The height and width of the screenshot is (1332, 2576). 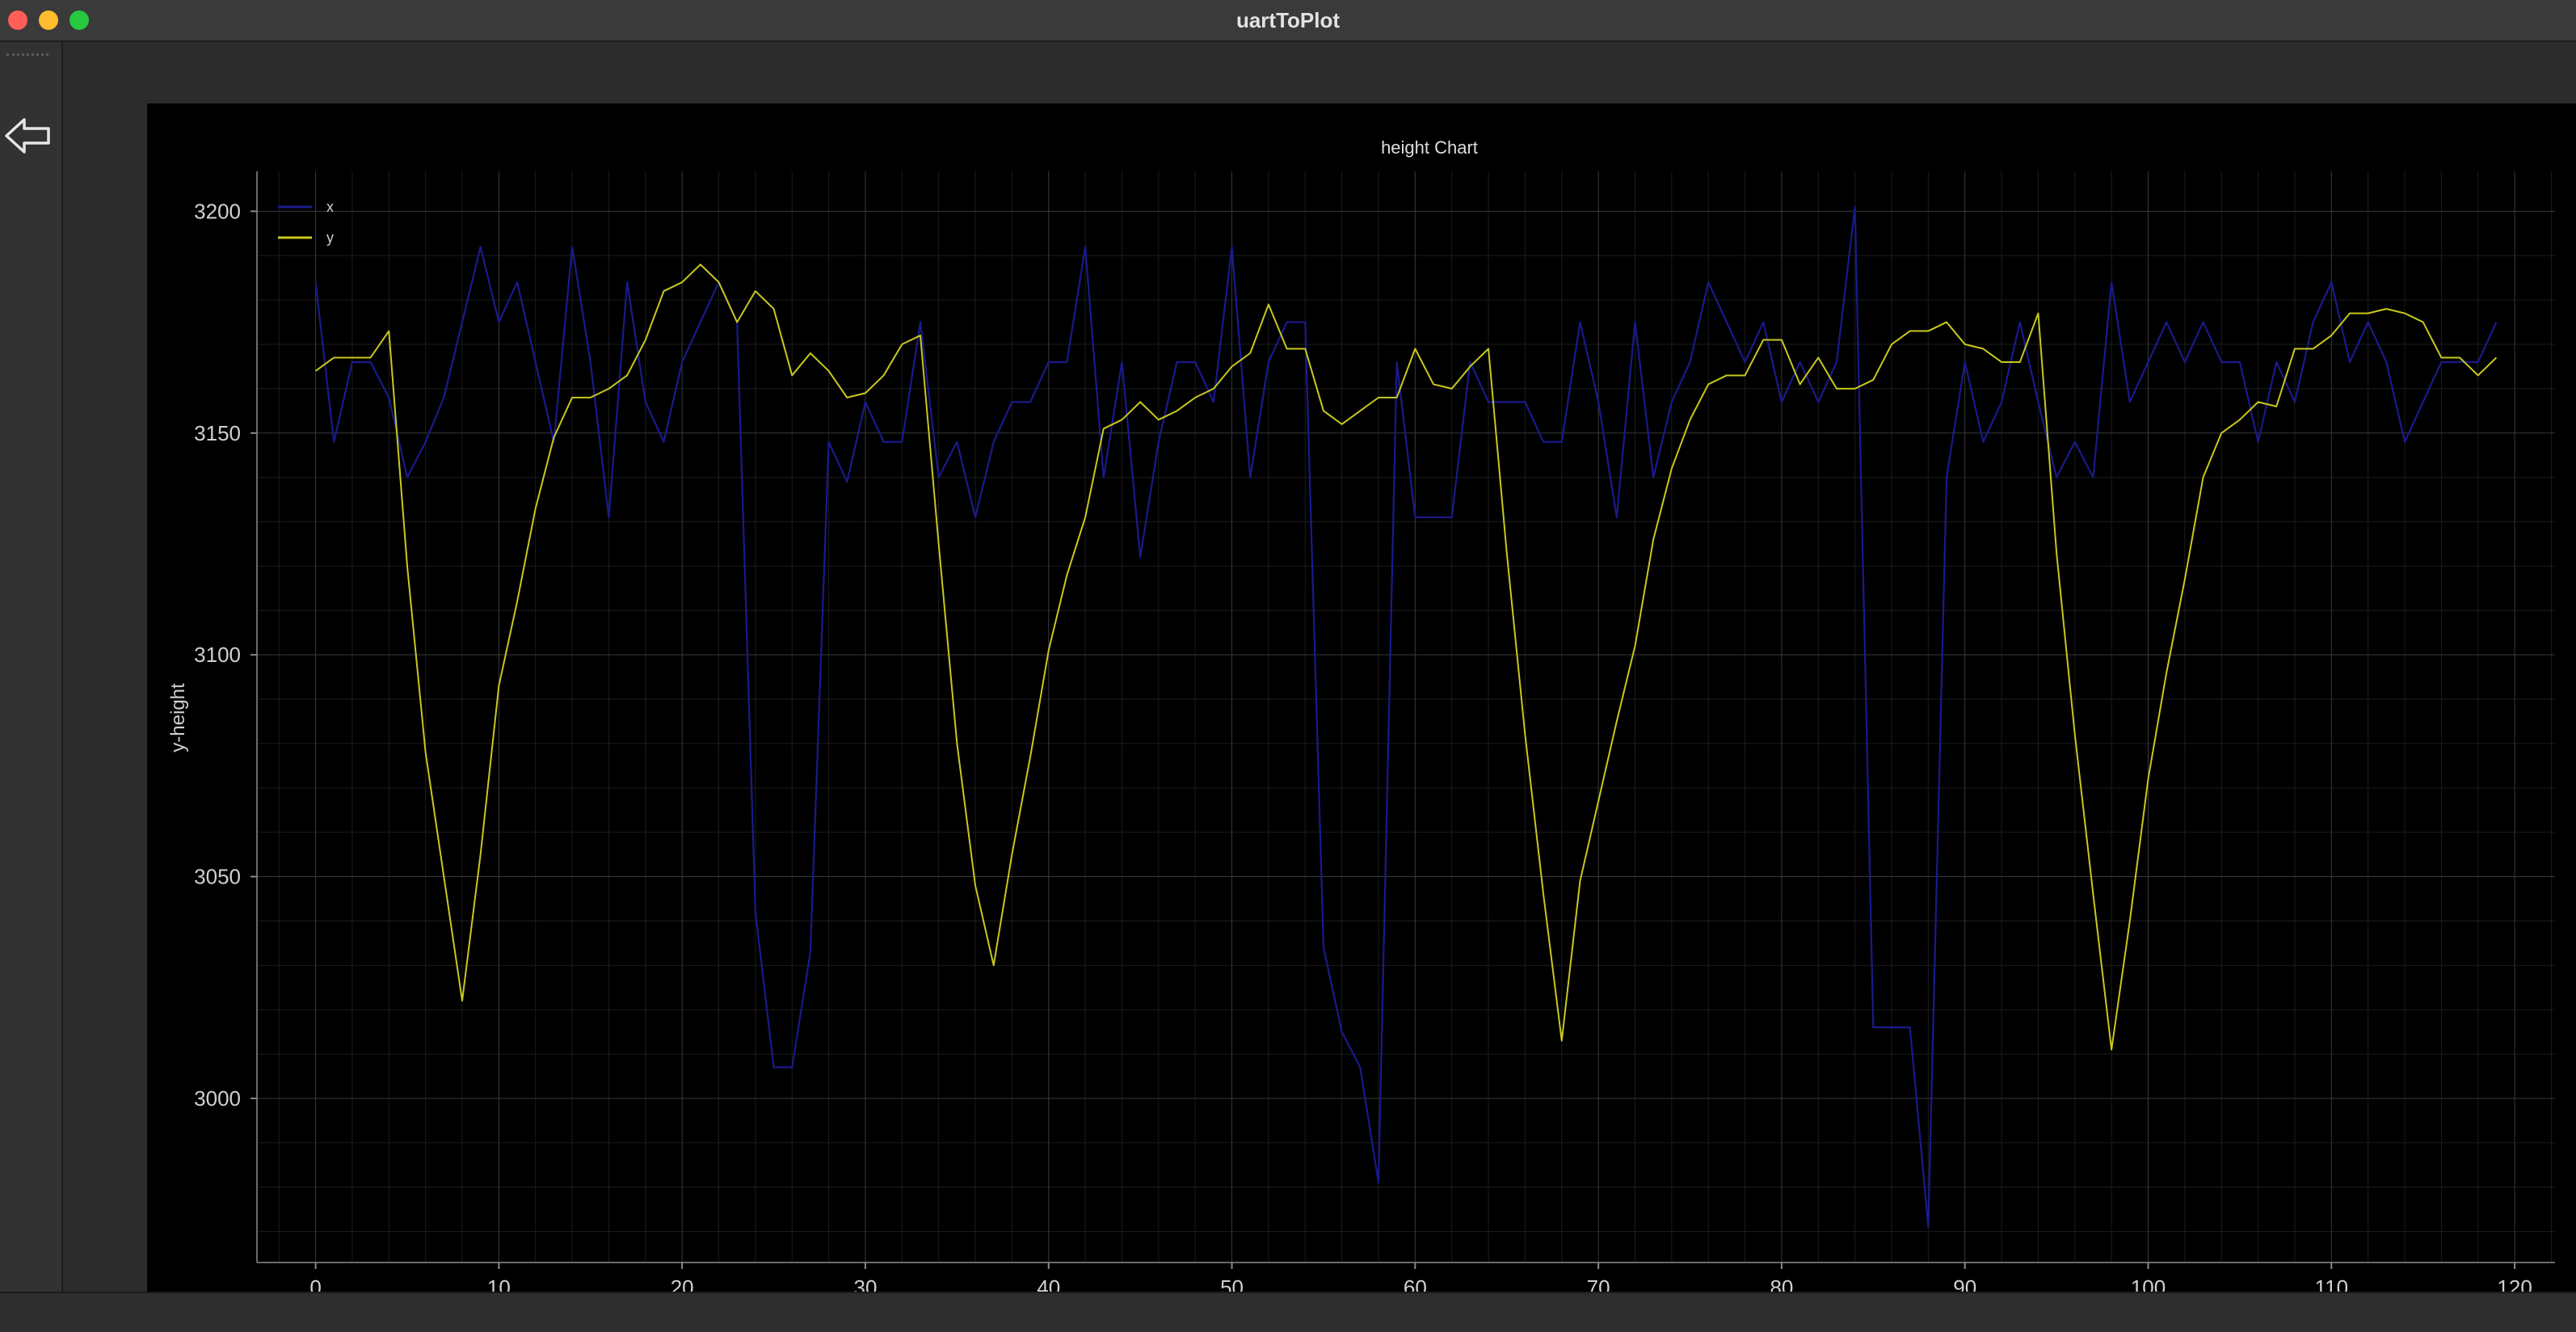 What do you see at coordinates (48, 20) in the screenshot?
I see `window-minimize-button` at bounding box center [48, 20].